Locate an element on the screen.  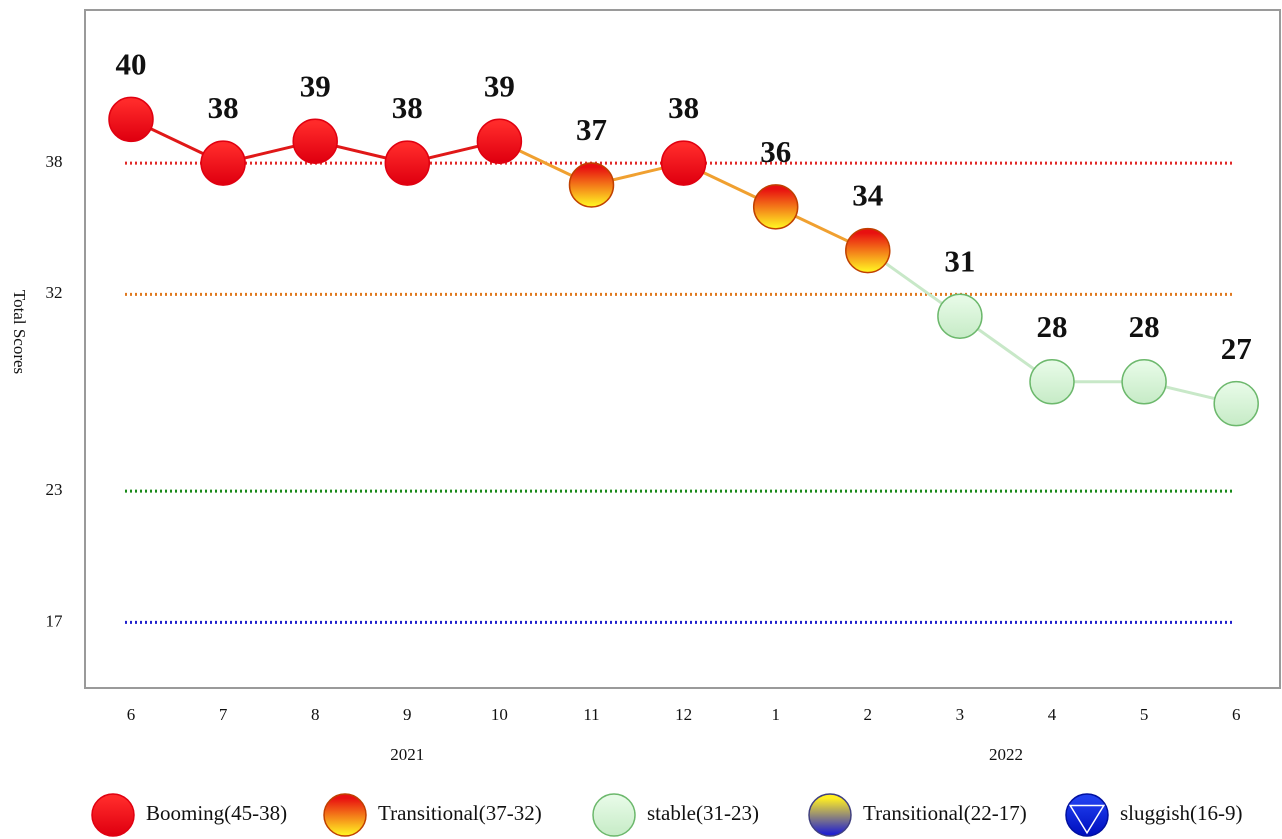
x-tick-label: 3 is located at coordinates (960, 714).